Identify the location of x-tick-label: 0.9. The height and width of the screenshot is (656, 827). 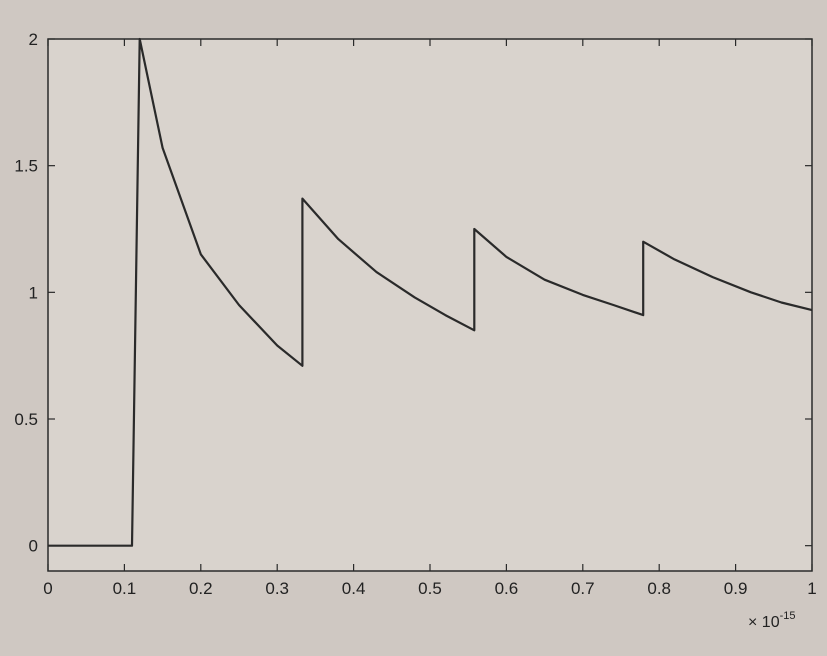
(736, 588).